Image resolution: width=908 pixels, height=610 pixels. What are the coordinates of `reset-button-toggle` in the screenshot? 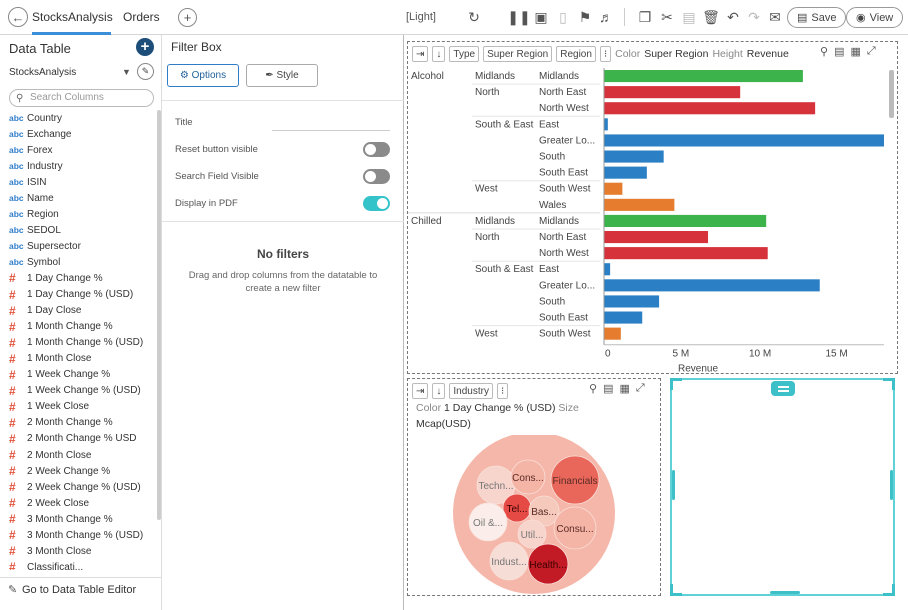 It's located at (376, 149).